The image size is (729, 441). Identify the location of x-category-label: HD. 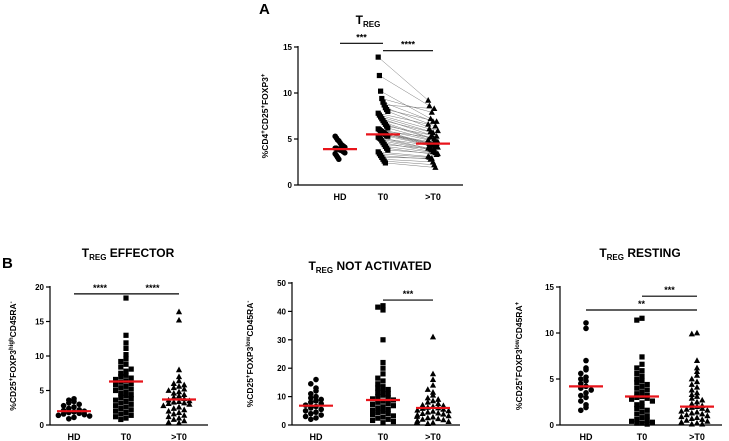
(340, 197).